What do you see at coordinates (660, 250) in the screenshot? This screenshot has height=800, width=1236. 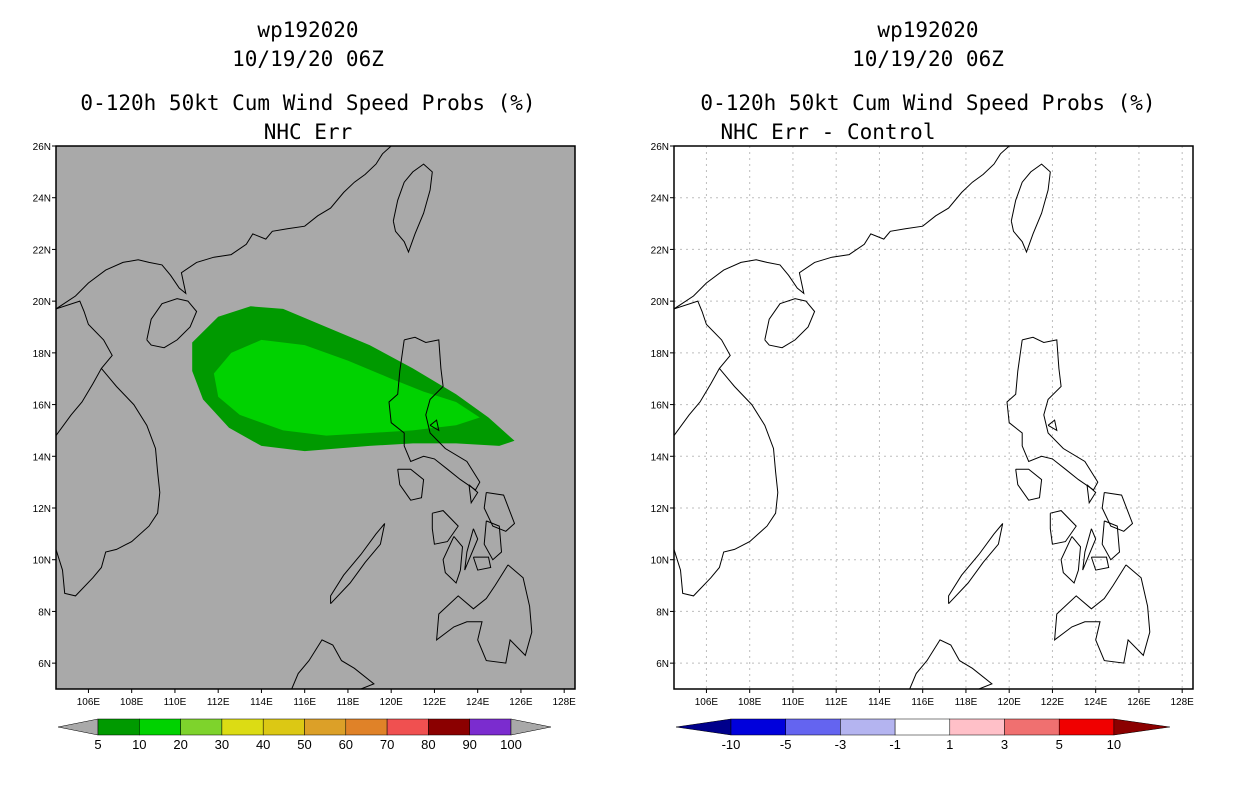 I see `right-y-tick-label: 22N` at bounding box center [660, 250].